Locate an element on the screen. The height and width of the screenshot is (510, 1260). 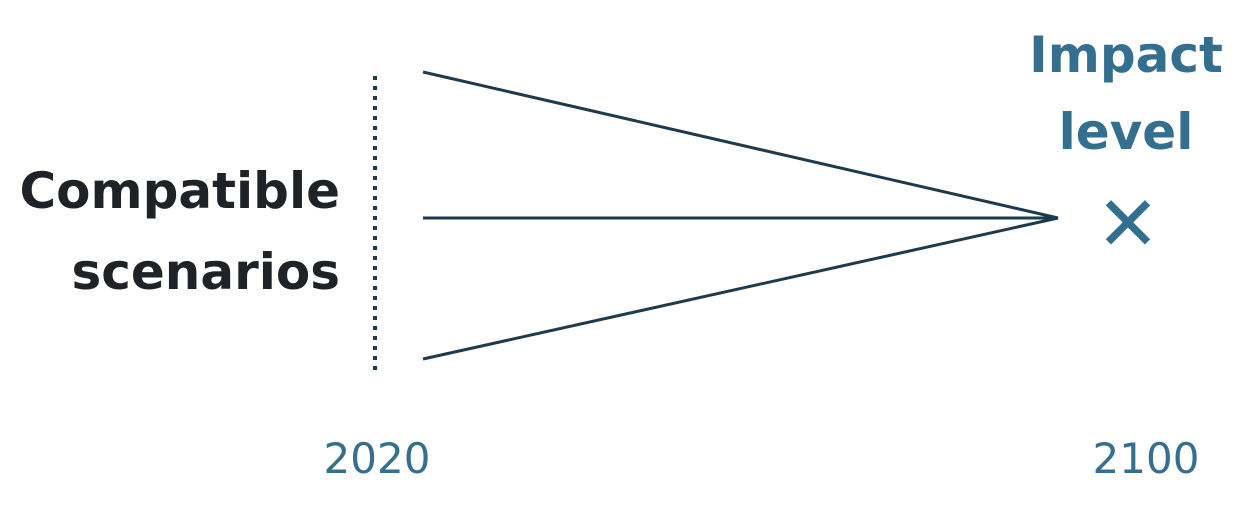
compatible-scenarios-label-line1: Compatible is located at coordinates (179, 191).